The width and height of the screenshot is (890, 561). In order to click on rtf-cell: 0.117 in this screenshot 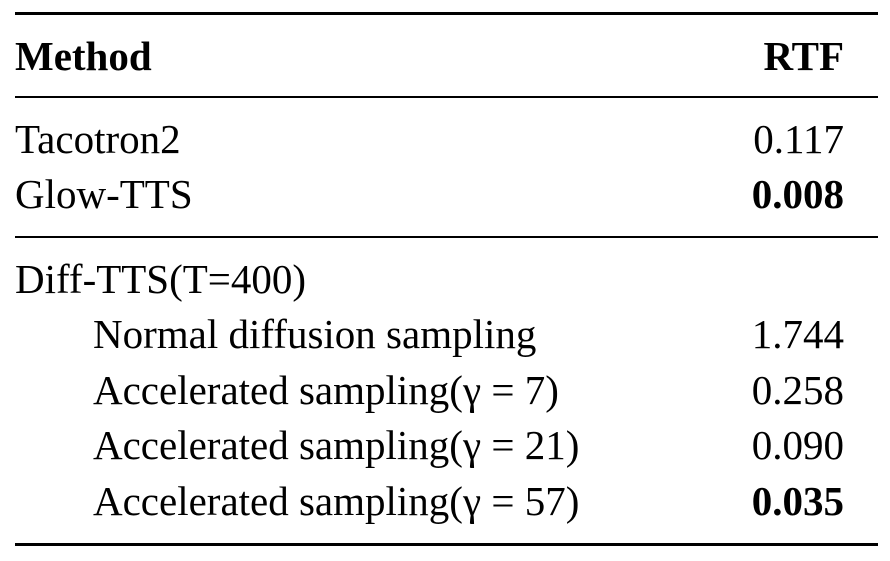, I will do `click(798, 139)`.